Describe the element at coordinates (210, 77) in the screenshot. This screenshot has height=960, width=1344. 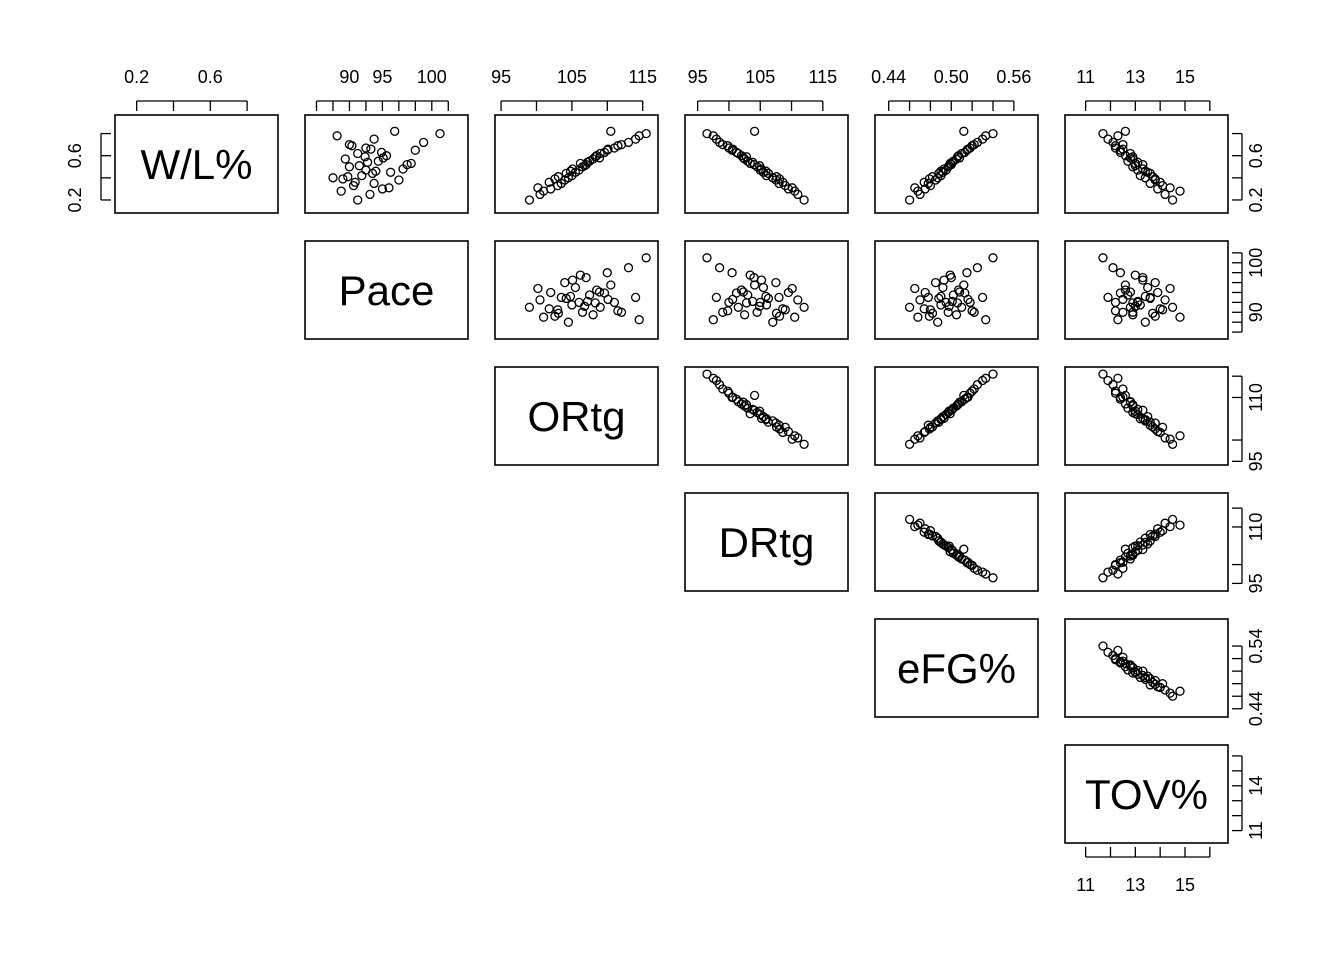
I see `top-tick-label: 0.6` at that location.